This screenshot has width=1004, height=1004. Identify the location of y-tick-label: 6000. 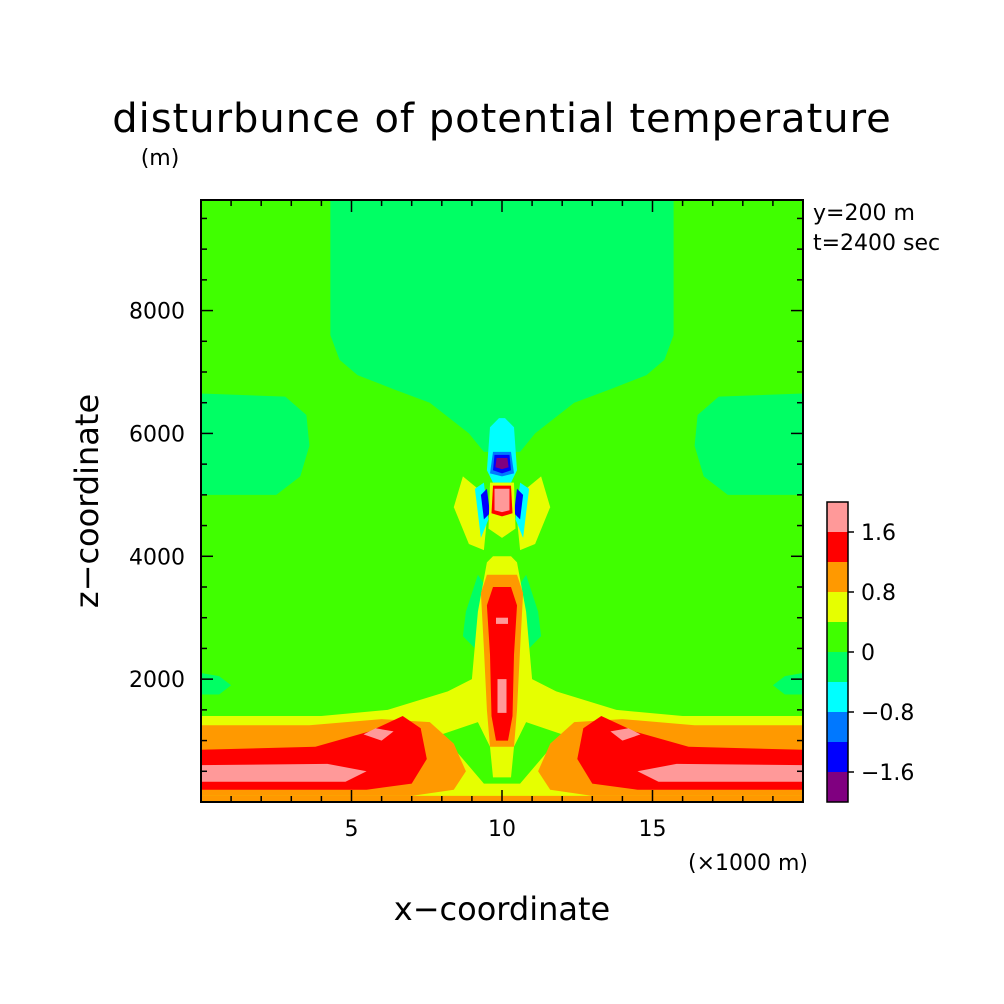
(157, 434).